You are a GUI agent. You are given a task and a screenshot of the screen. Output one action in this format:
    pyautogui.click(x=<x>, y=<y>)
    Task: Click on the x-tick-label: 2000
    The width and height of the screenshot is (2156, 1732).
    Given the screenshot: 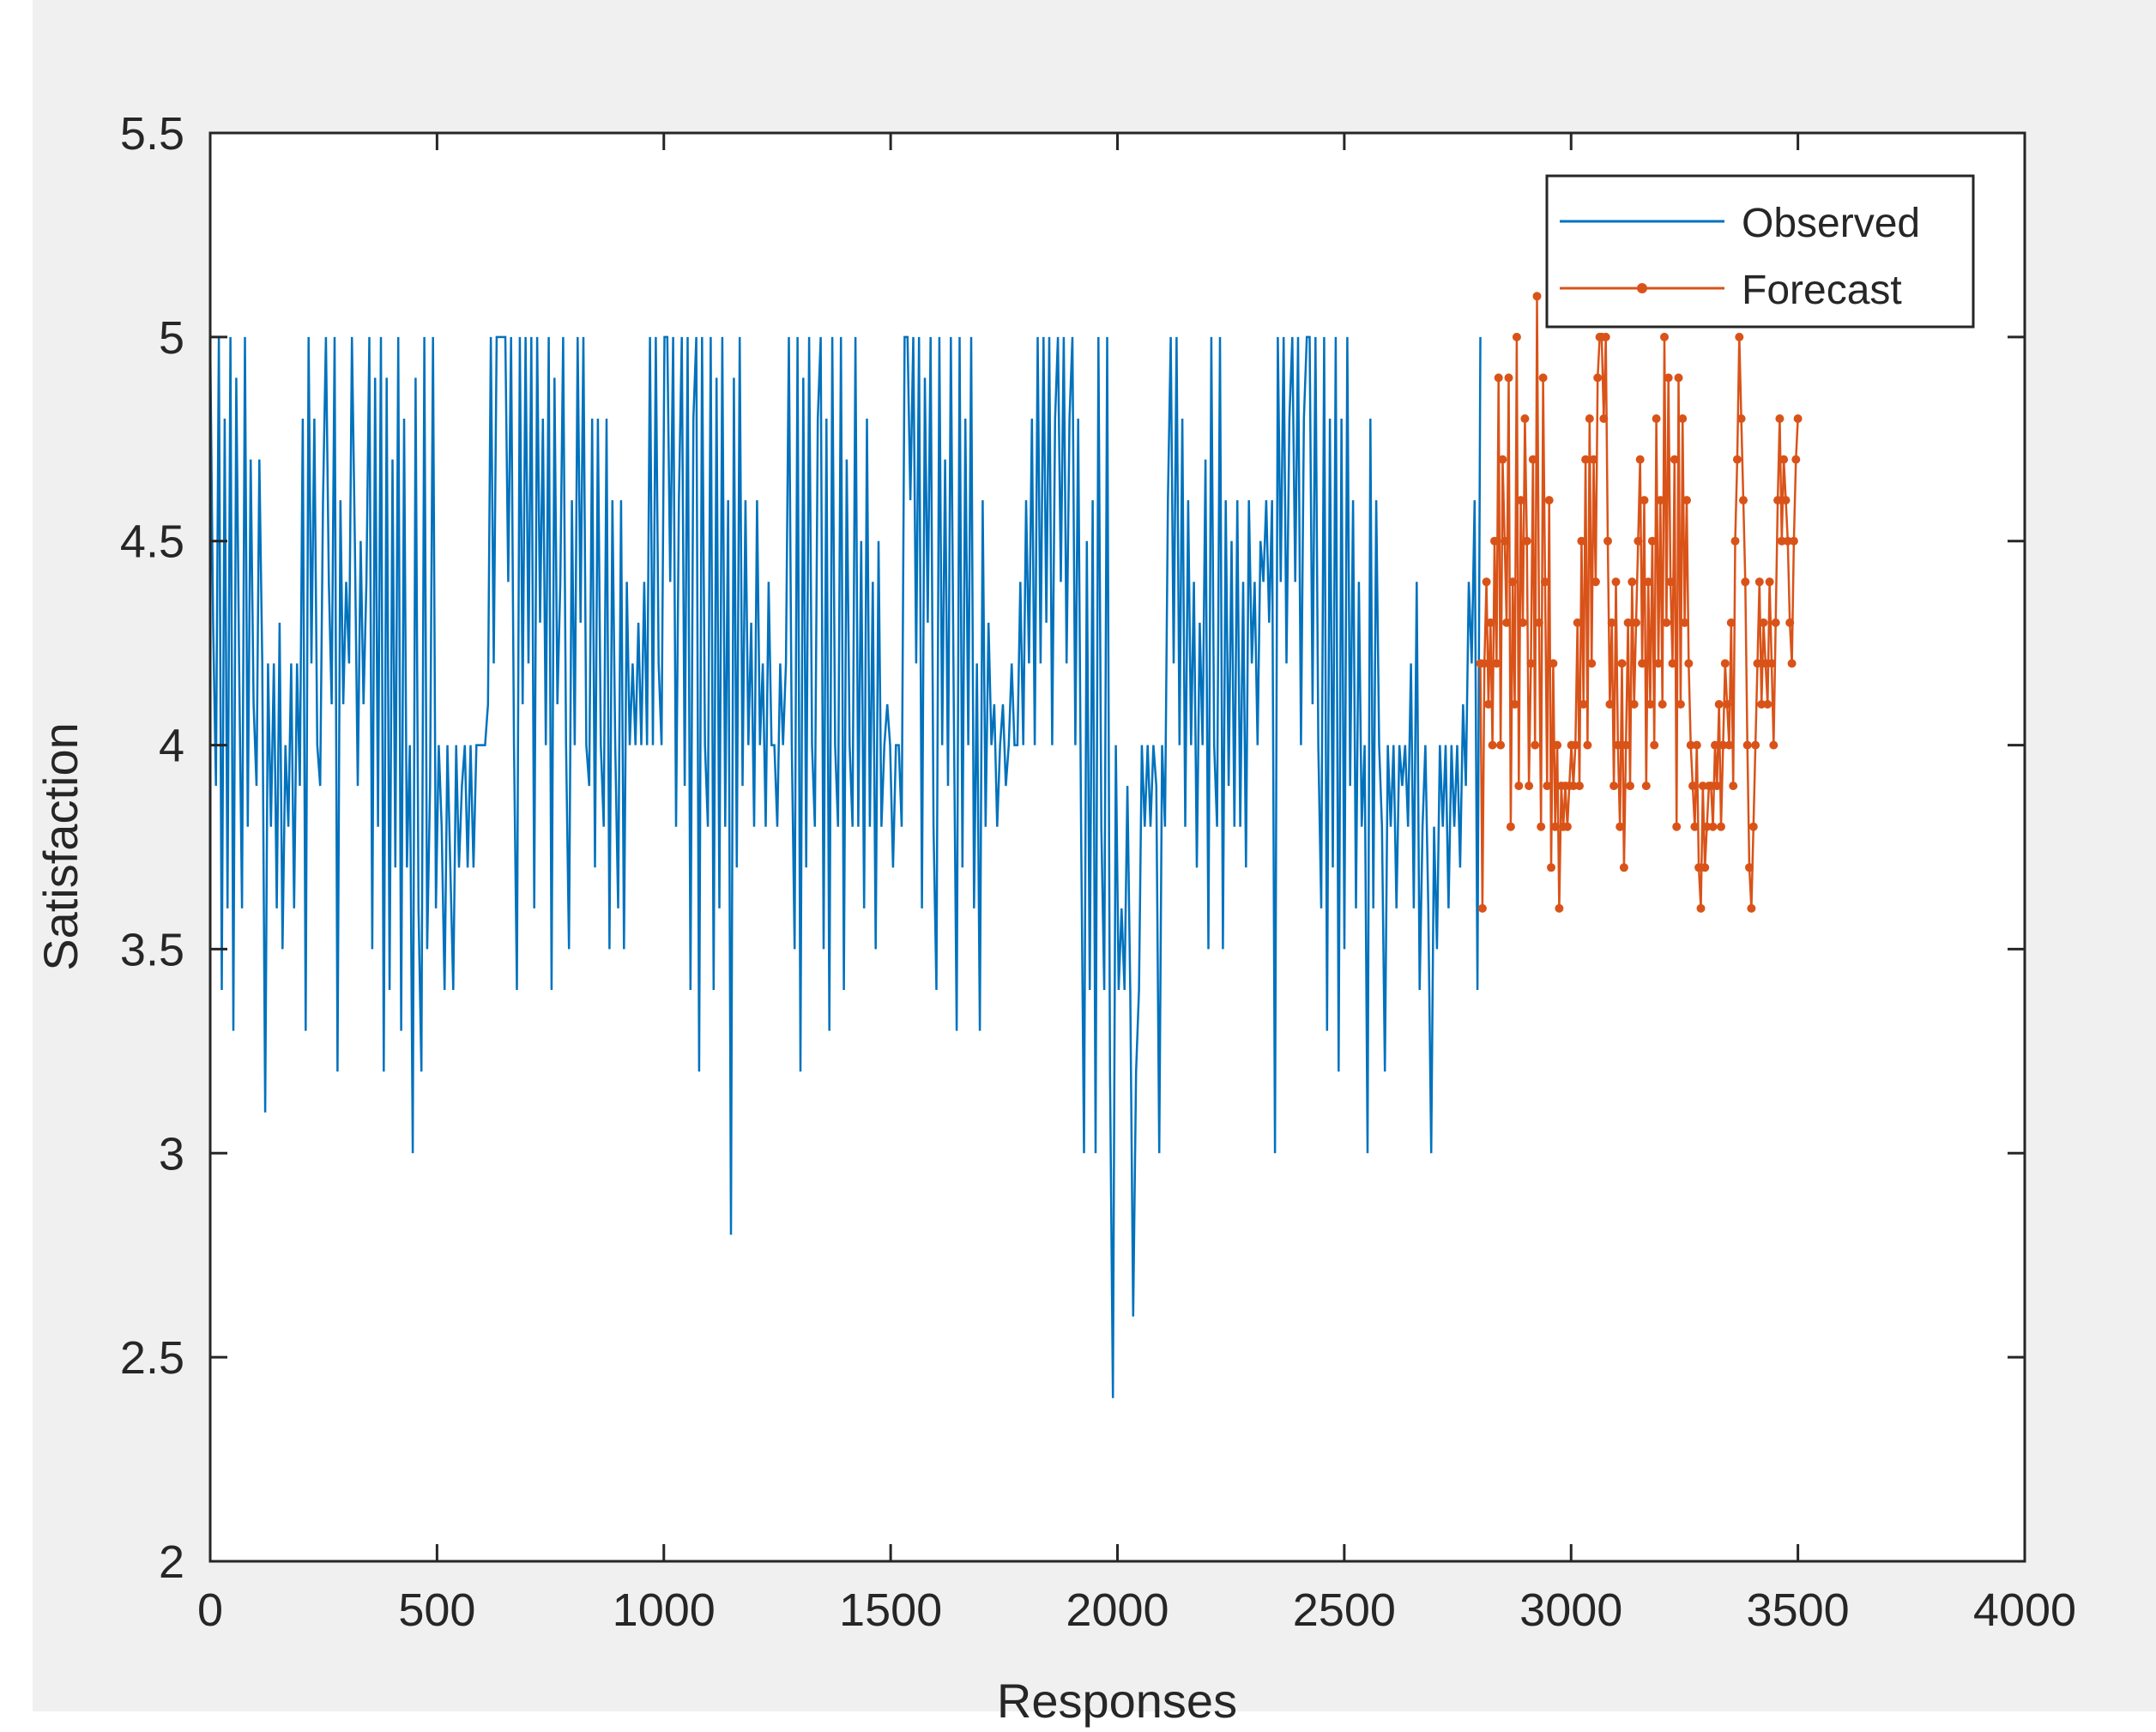 What is the action you would take?
    pyautogui.click(x=1117, y=1610)
    